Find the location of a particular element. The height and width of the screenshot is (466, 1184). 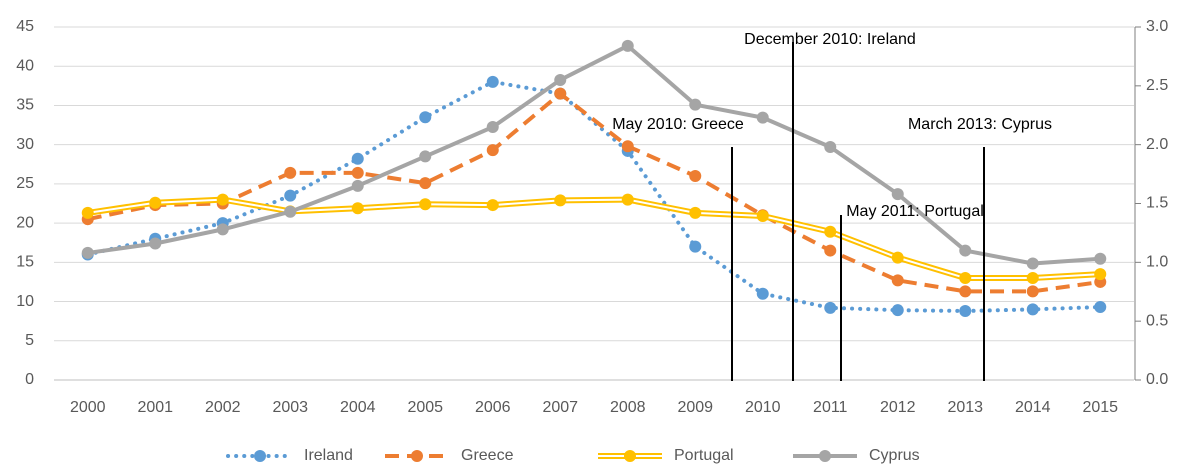

y-tick-label: 25 is located at coordinates (25, 183).